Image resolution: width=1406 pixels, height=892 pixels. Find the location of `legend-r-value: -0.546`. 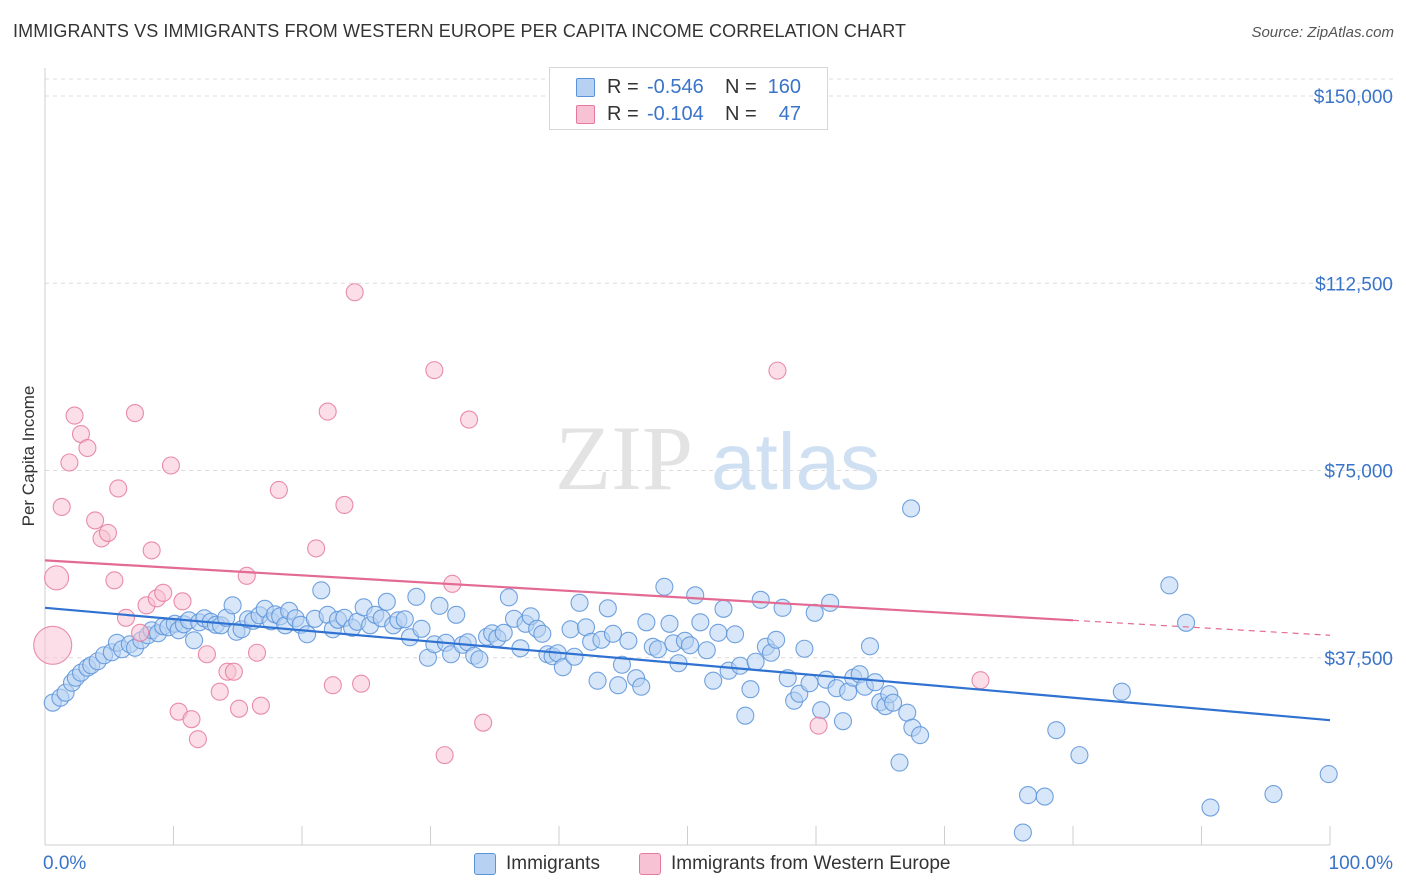

legend-r-value: -0.546 is located at coordinates (675, 86).